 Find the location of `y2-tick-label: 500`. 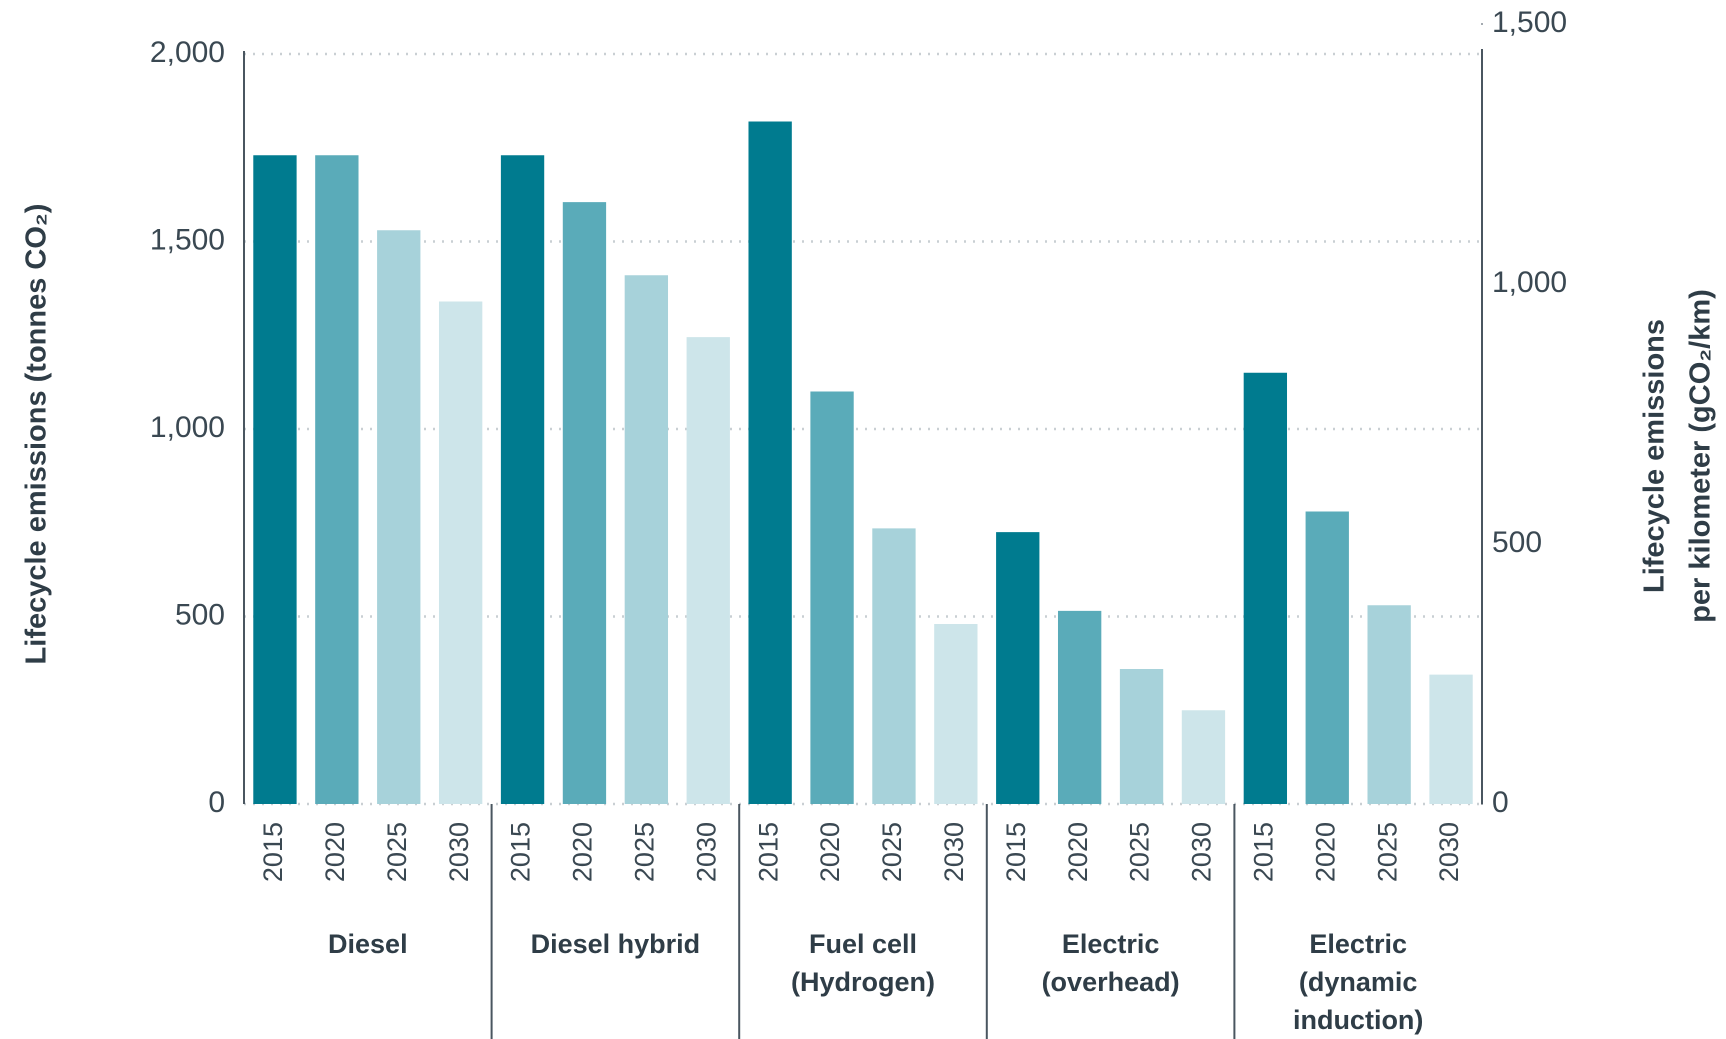

y2-tick-label: 500 is located at coordinates (1517, 542).